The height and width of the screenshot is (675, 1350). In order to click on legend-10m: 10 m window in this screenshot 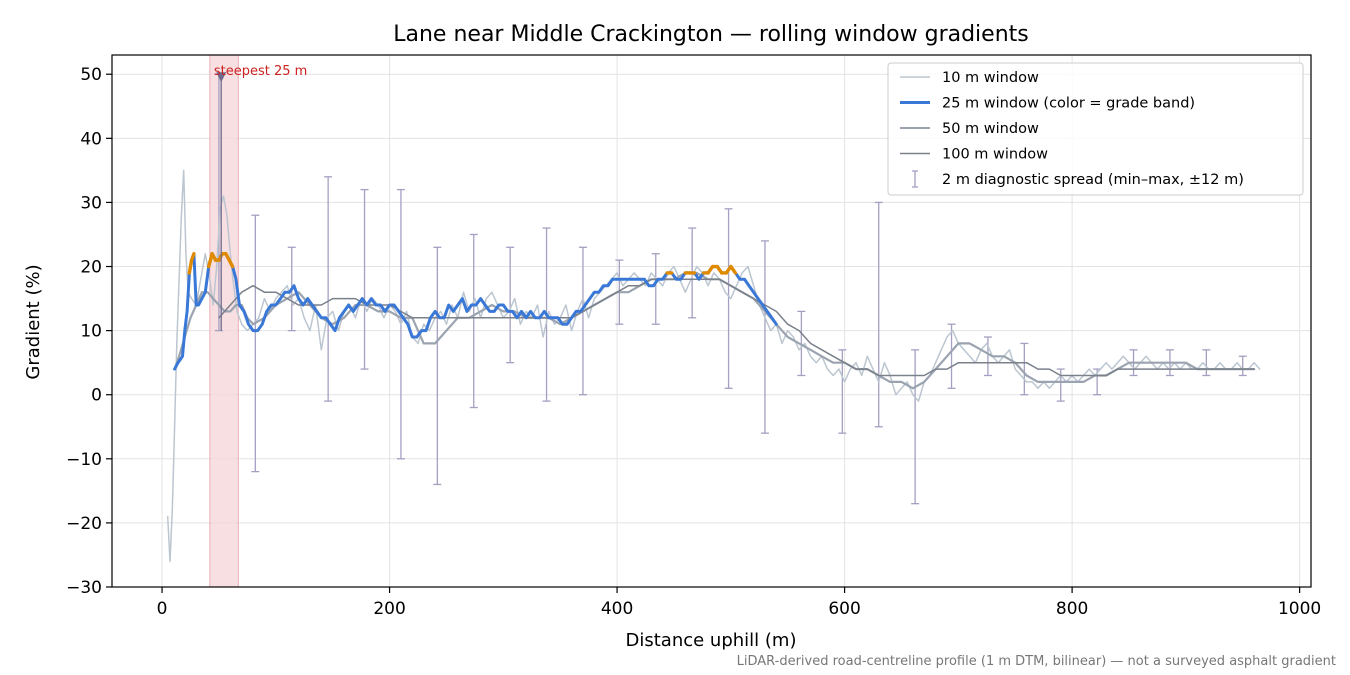, I will do `click(969, 78)`.